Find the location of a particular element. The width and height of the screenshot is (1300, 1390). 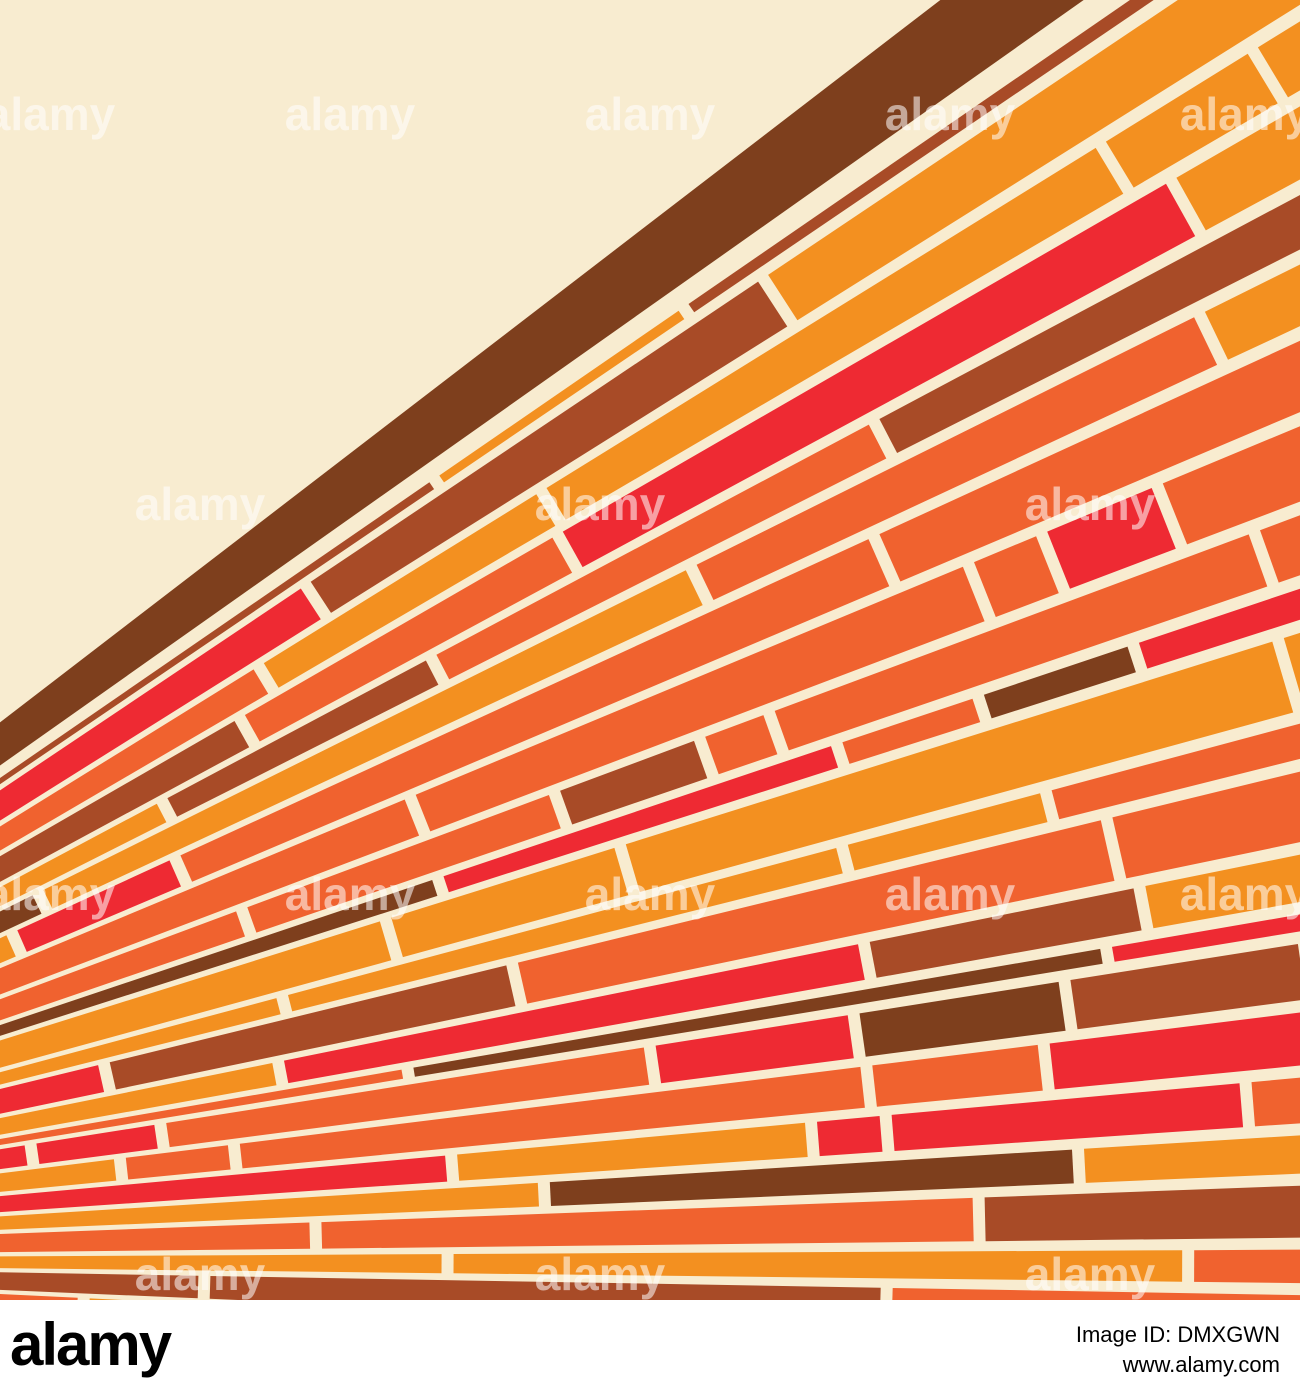

image-id: Image ID: DMXGWN is located at coordinates (1178, 1335).